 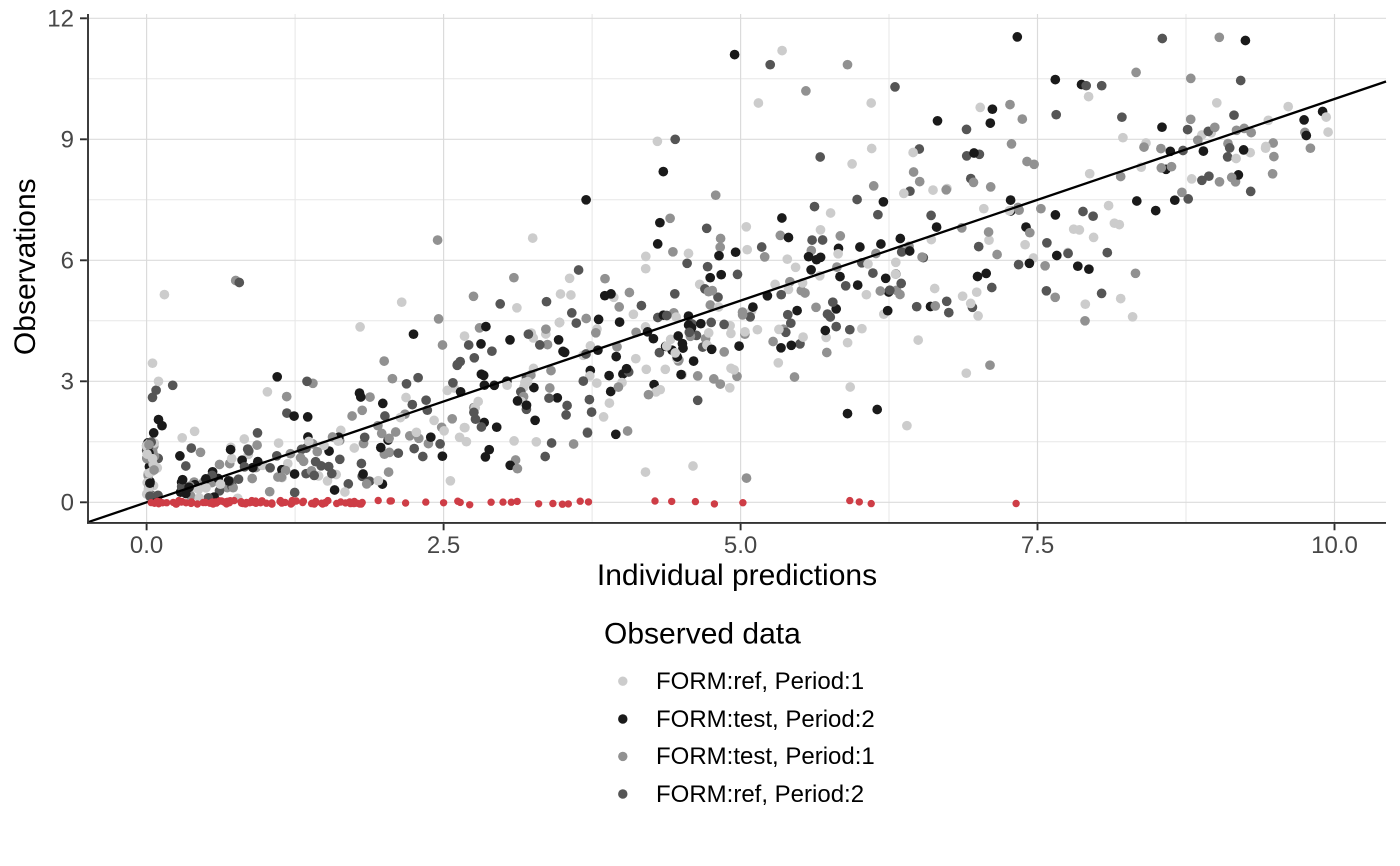 What do you see at coordinates (737, 575) in the screenshot?
I see `svg-text: Individual predictions` at bounding box center [737, 575].